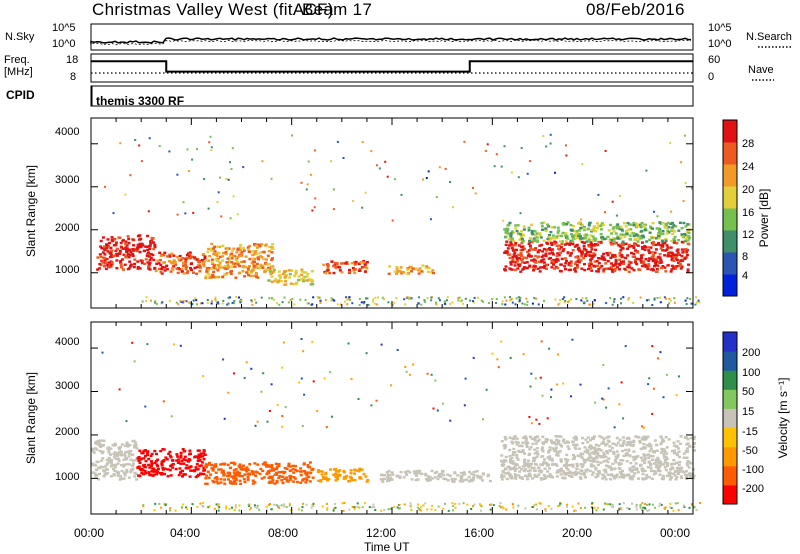  I want to click on colorbar-segment, so click(730, 219).